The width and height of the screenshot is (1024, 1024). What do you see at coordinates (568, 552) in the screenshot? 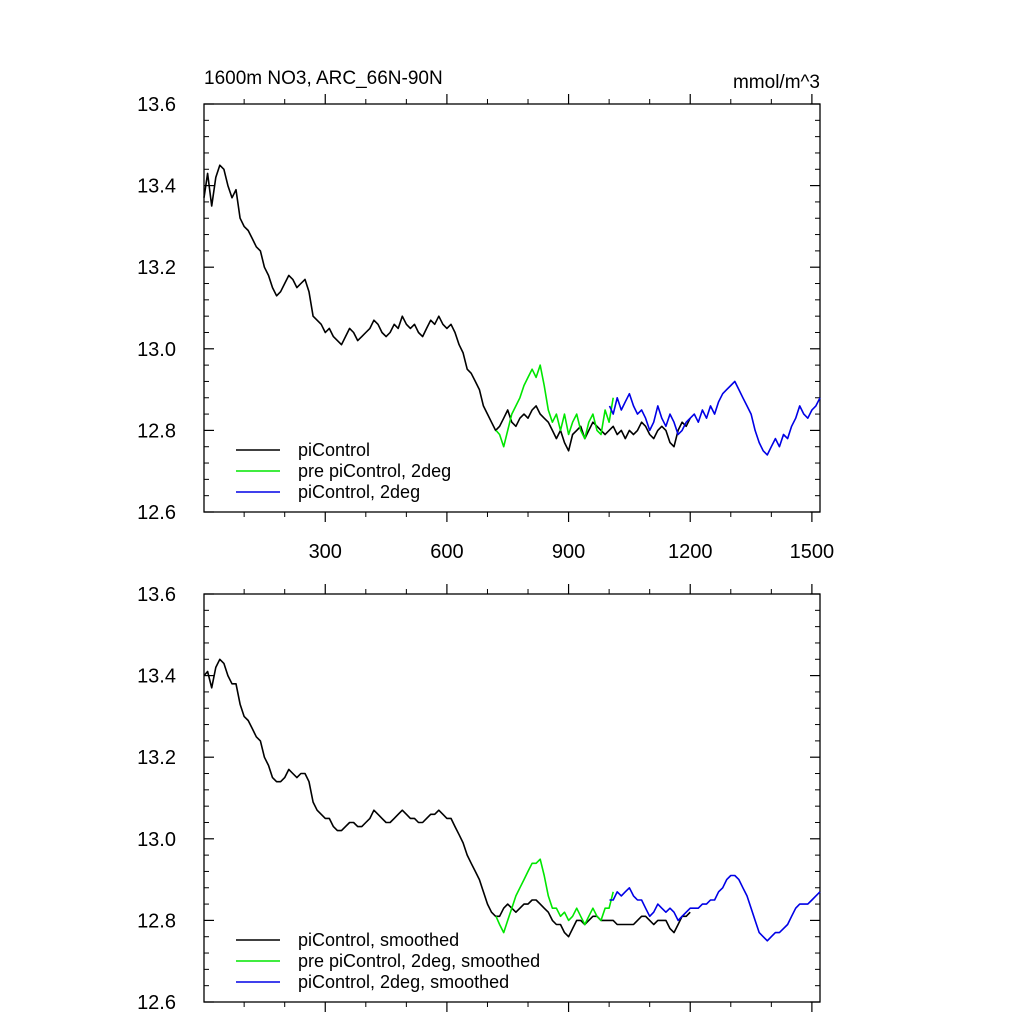
I see `x-tick-label: 900` at bounding box center [568, 552].